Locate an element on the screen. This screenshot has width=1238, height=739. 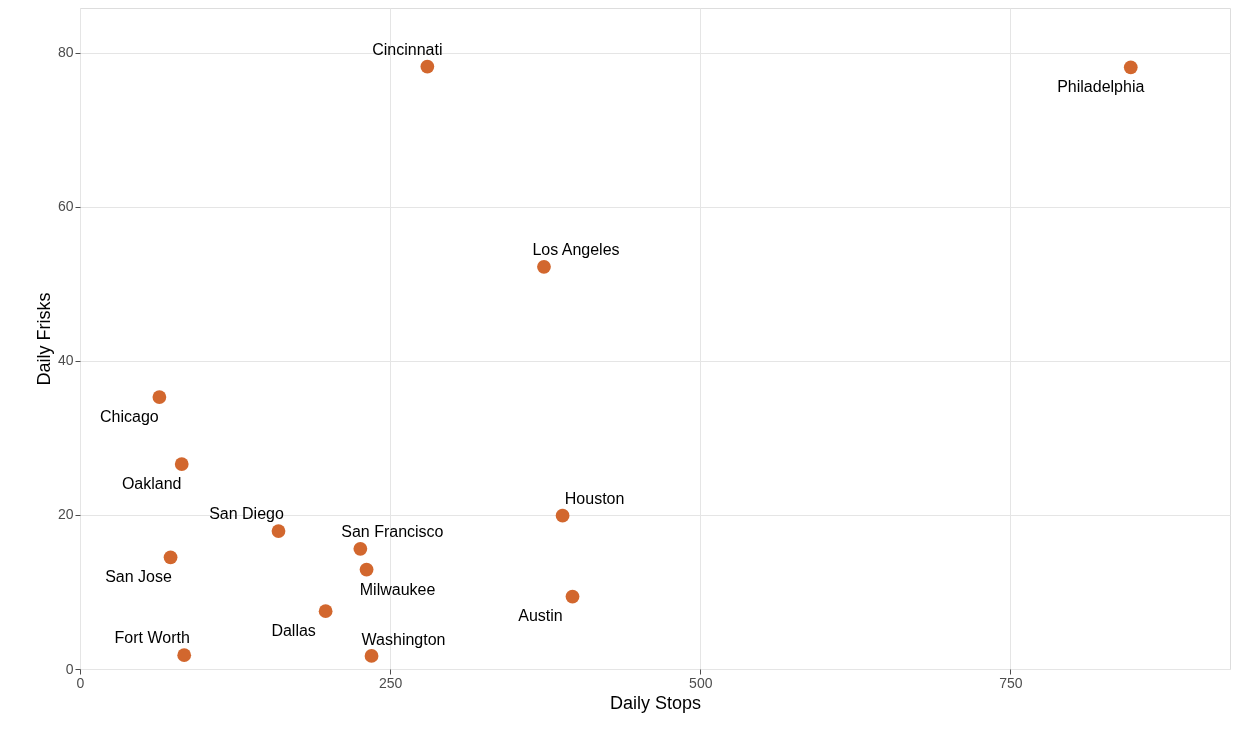
annotation: Oakland is located at coordinates (151, 484).